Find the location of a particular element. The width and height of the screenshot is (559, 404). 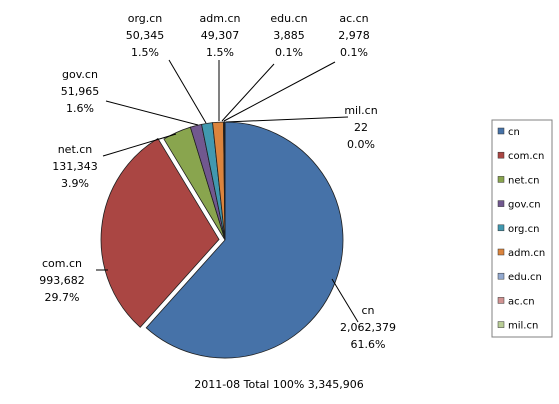

leader-line-org-cn is located at coordinates (187, 91).